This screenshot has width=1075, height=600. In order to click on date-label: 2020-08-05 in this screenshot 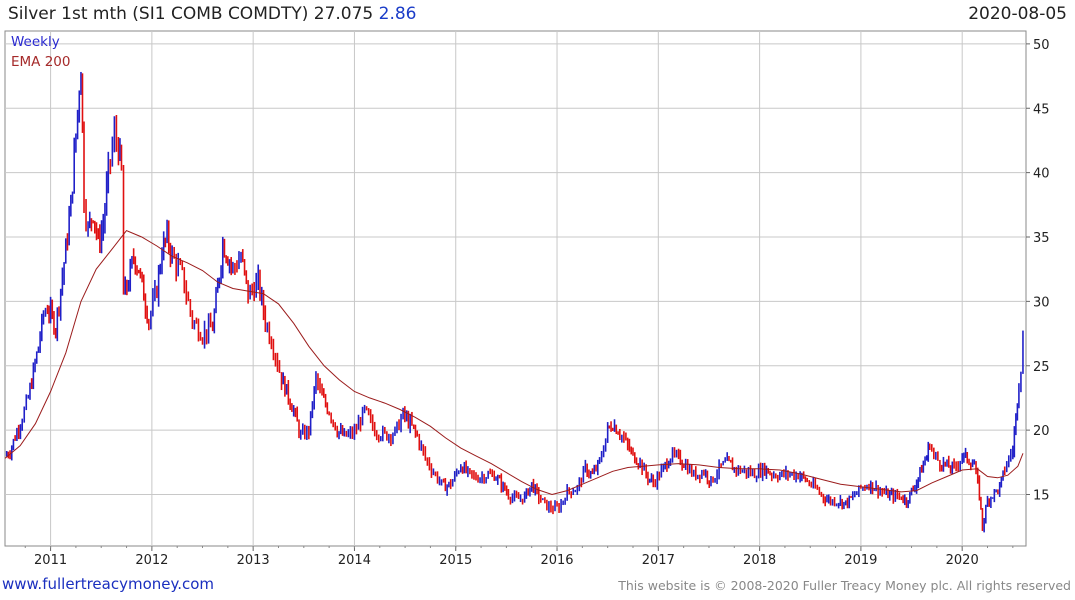, I will do `click(1017, 14)`.